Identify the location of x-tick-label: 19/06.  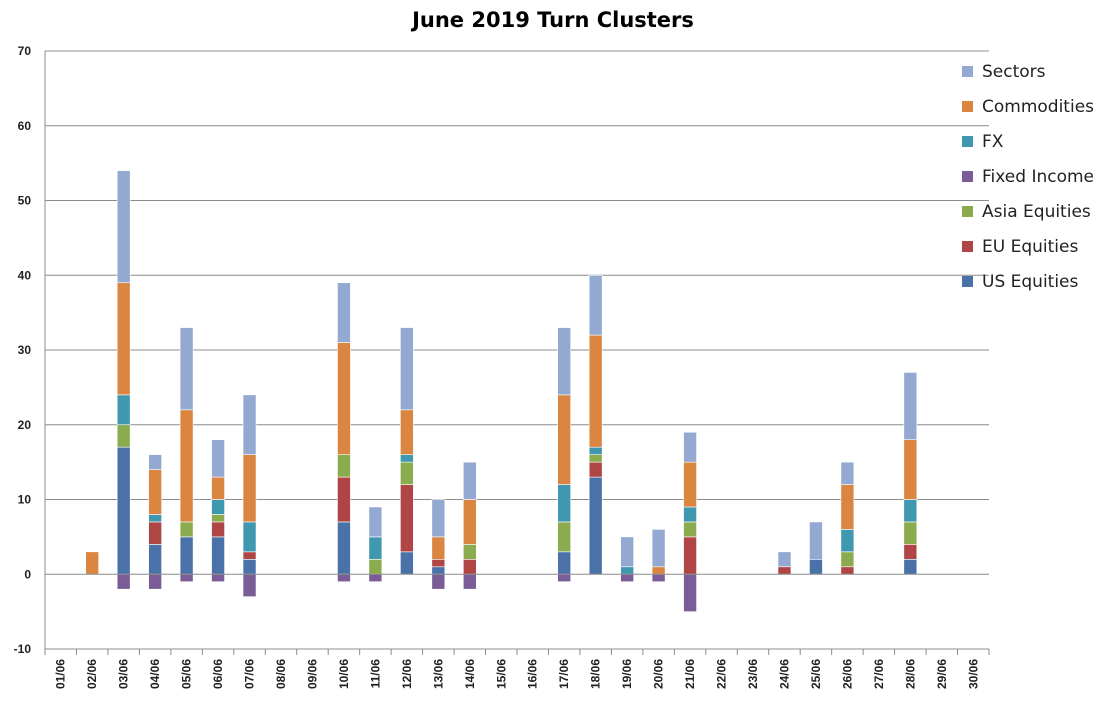
(627, 674).